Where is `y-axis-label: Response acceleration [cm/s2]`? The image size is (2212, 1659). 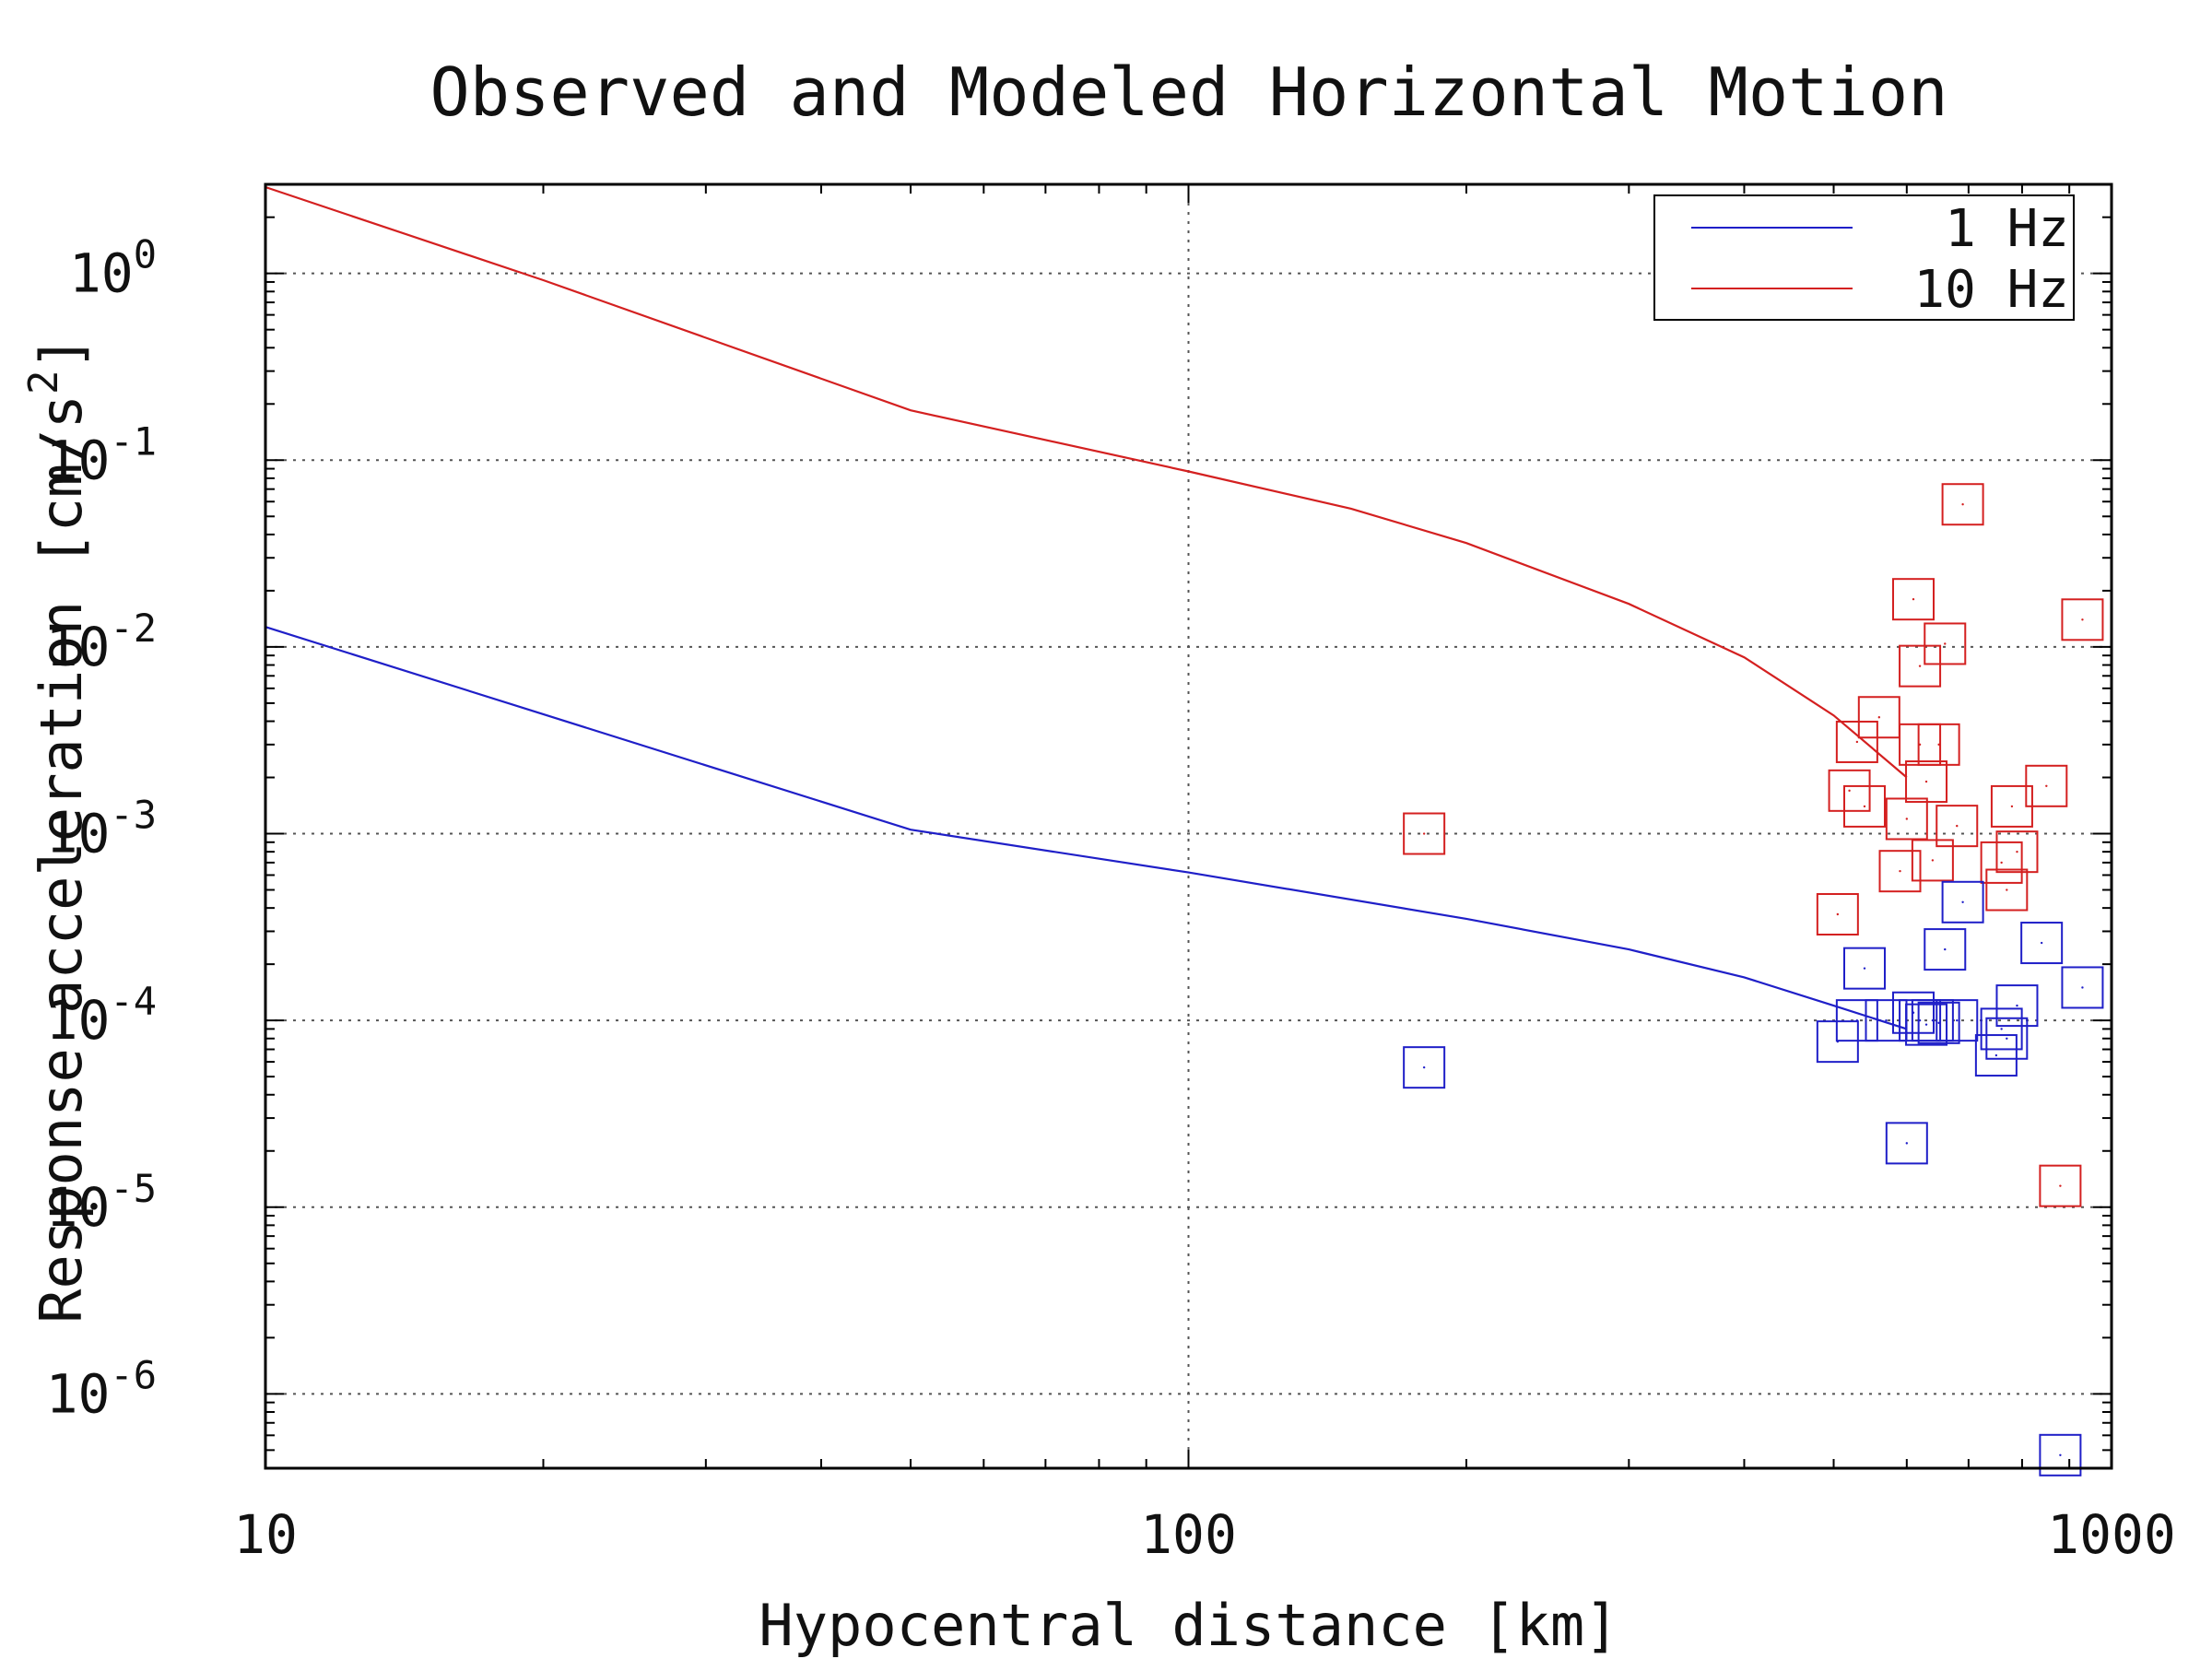 y-axis-label: Response acceleration [cm/s2] is located at coordinates (57, 829).